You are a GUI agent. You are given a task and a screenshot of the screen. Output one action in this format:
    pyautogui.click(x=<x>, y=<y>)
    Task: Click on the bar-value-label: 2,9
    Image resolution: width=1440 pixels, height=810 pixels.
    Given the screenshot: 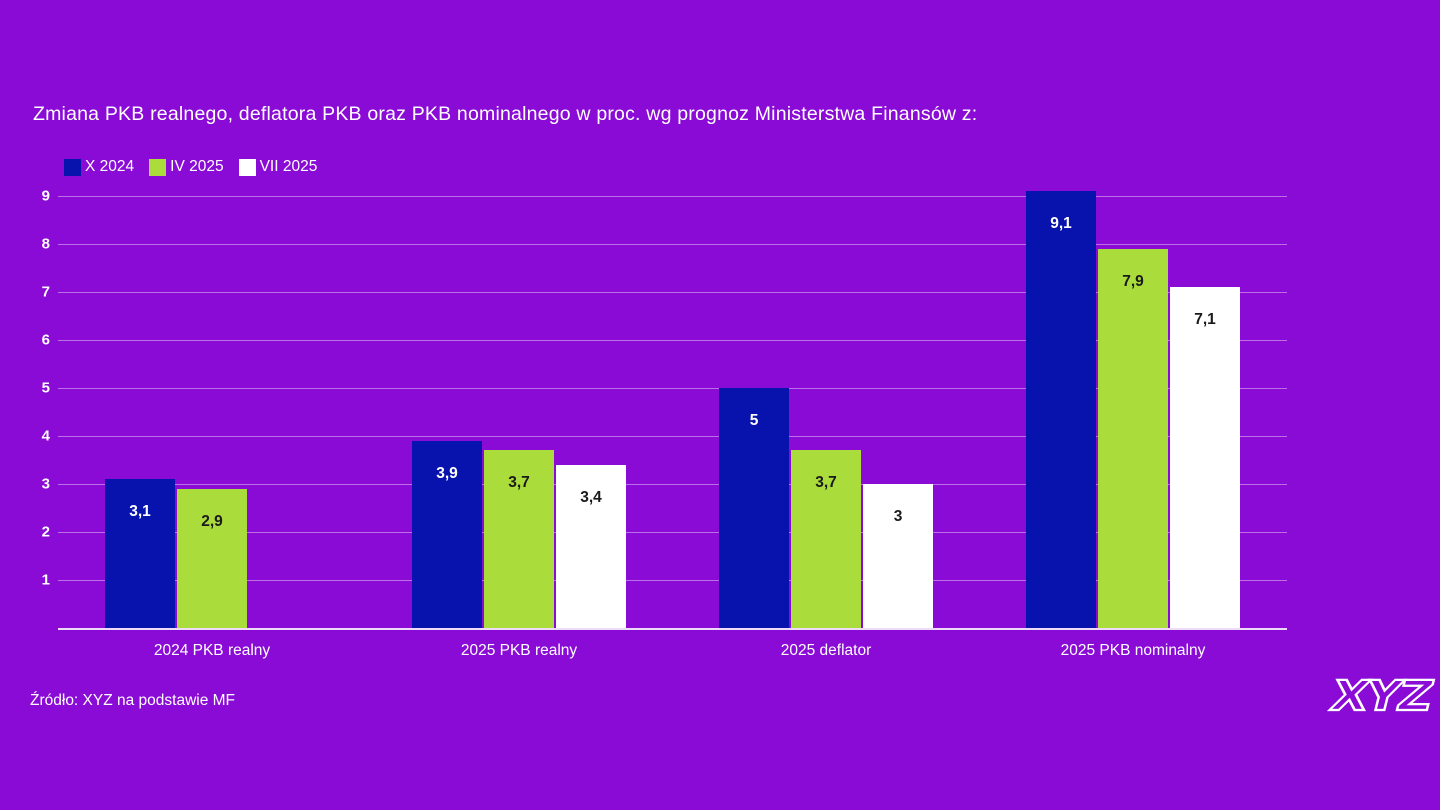 What is the action you would take?
    pyautogui.click(x=212, y=521)
    